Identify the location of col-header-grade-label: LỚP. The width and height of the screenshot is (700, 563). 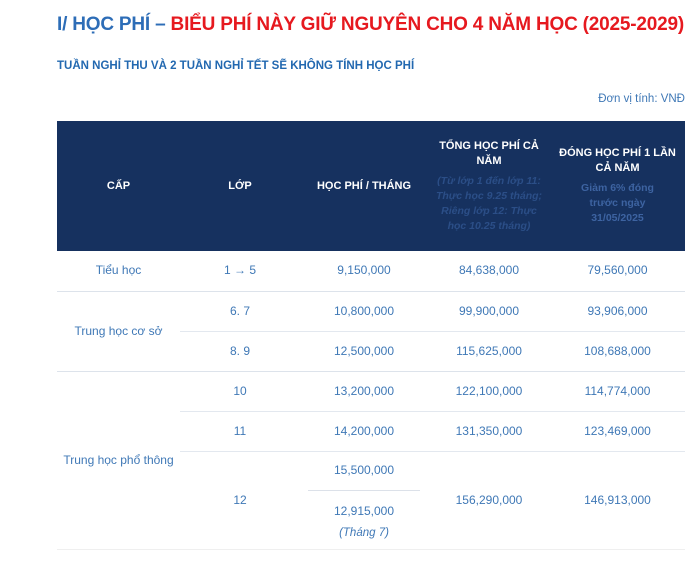
(240, 185).